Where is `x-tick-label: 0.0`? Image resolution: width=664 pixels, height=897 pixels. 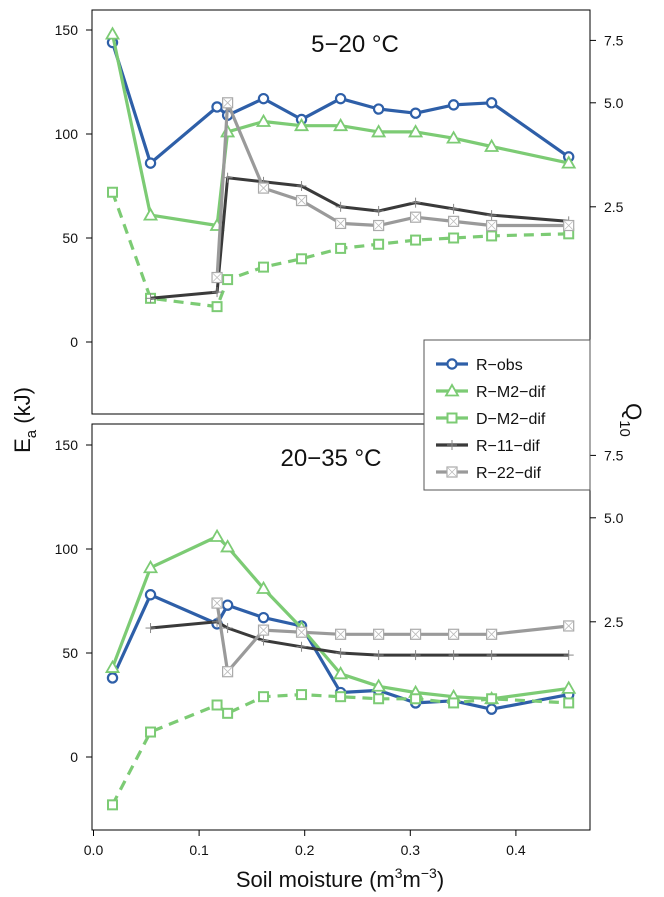
x-tick-label: 0.0 is located at coordinates (94, 850).